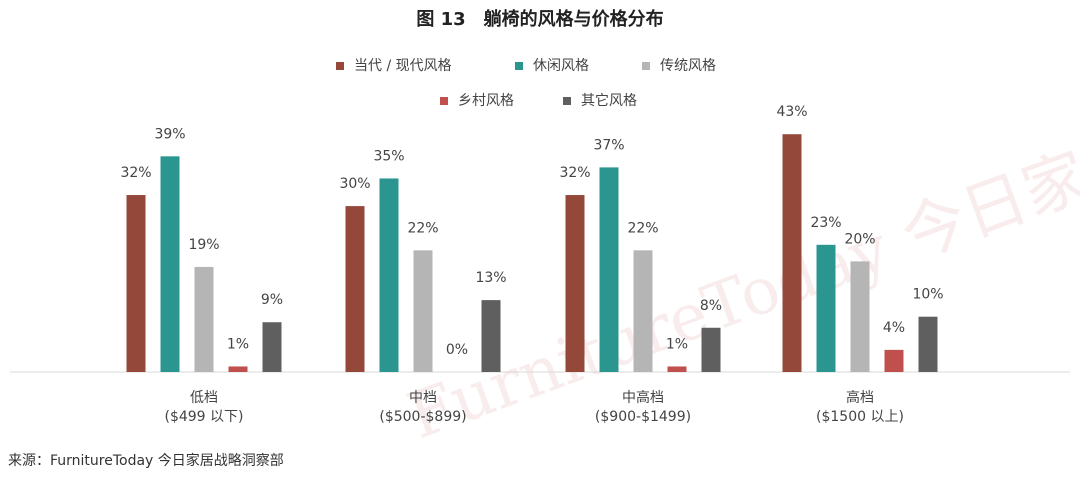 This screenshot has width=1080, height=480. What do you see at coordinates (609, 100) in the screenshot?
I see `legend-label: 其它风格` at bounding box center [609, 100].